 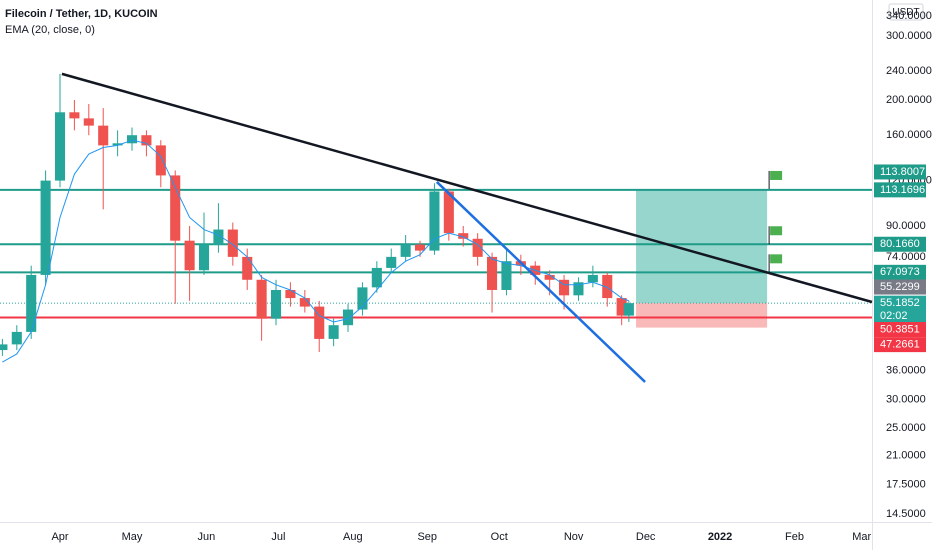 I want to click on price-badge-label: 113.8007, so click(x=902, y=172).